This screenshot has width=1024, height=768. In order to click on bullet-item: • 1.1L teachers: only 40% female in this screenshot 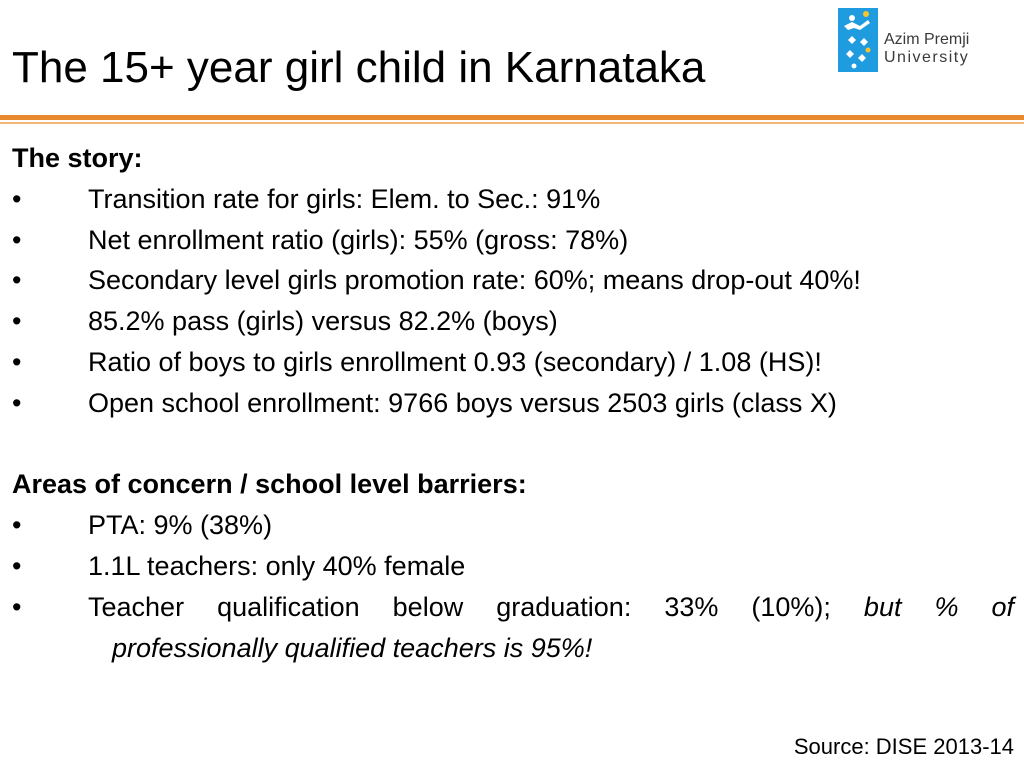, I will do `click(513, 566)`.